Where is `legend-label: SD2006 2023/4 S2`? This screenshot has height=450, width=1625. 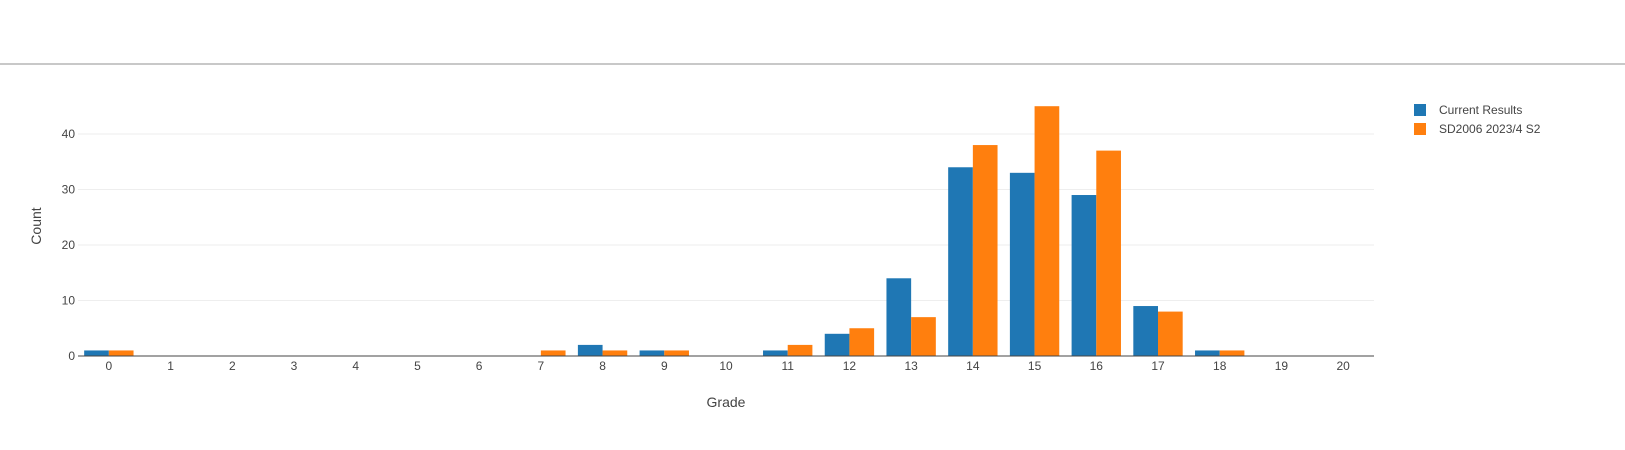
legend-label: SD2006 2023/4 S2 is located at coordinates (1490, 129).